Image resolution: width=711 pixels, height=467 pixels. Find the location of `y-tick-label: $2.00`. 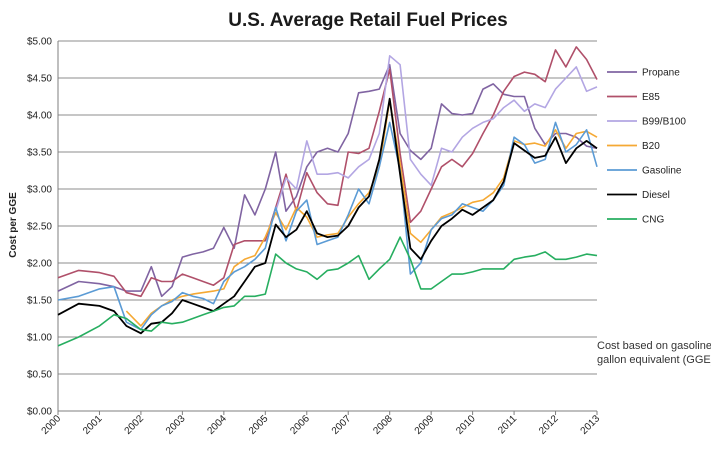

y-tick-label: $2.00 is located at coordinates (39, 264).